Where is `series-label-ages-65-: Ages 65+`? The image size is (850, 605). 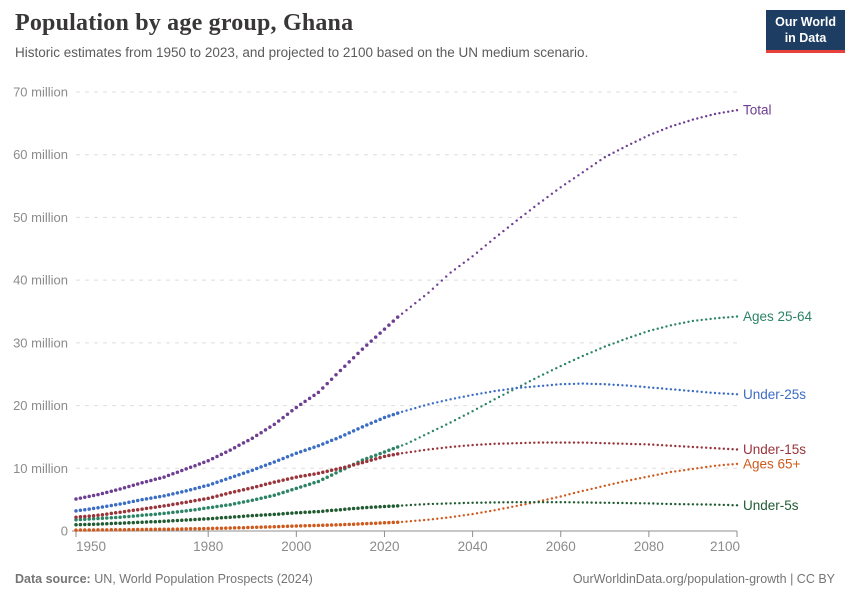
series-label-ages-65-: Ages 65+ is located at coordinates (772, 463).